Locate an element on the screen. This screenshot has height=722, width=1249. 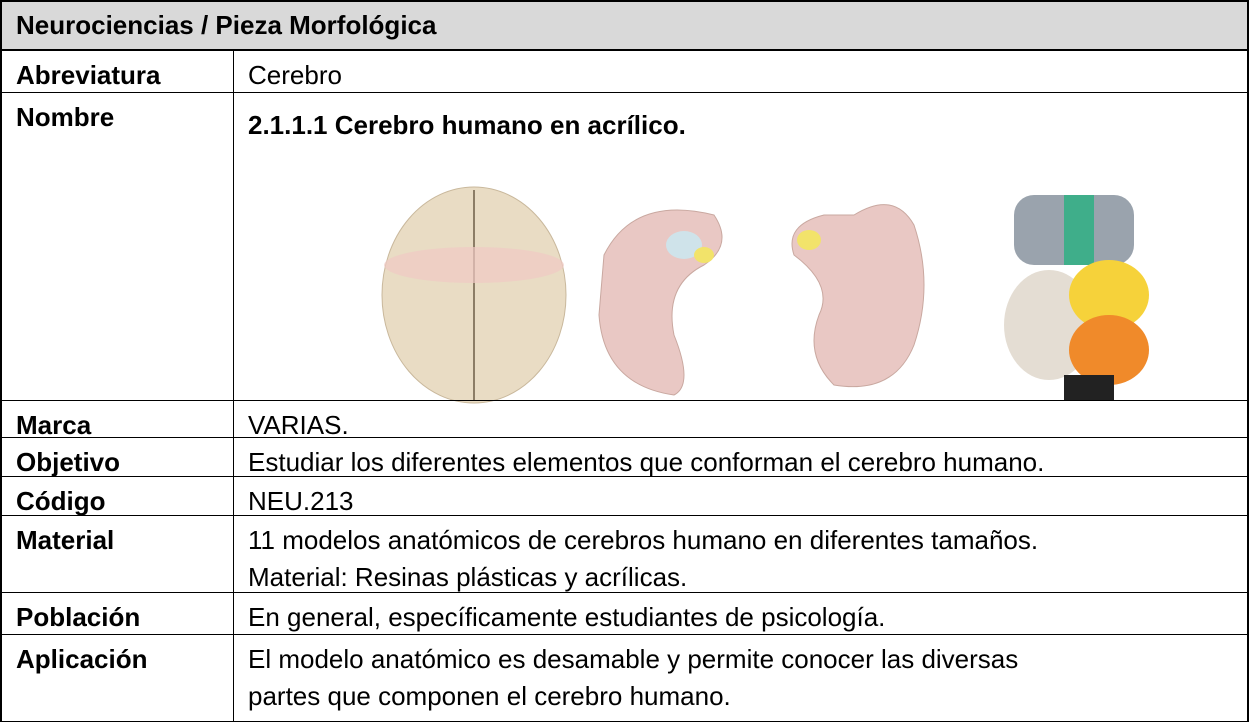
value-text: Cerebro is located at coordinates (295, 75).